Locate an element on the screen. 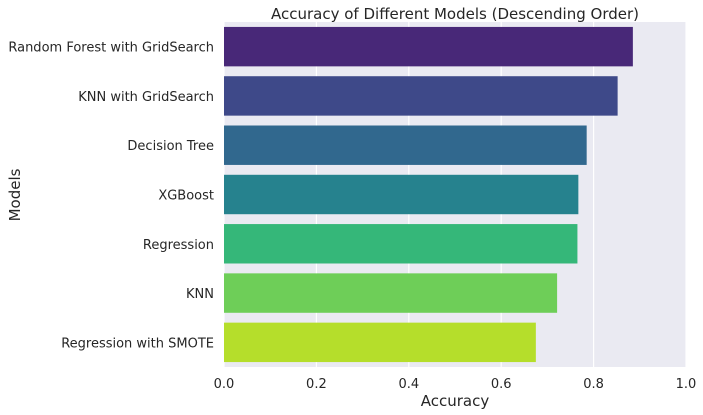  y-tick-label: Random Forest with GridSearch is located at coordinates (111, 48).